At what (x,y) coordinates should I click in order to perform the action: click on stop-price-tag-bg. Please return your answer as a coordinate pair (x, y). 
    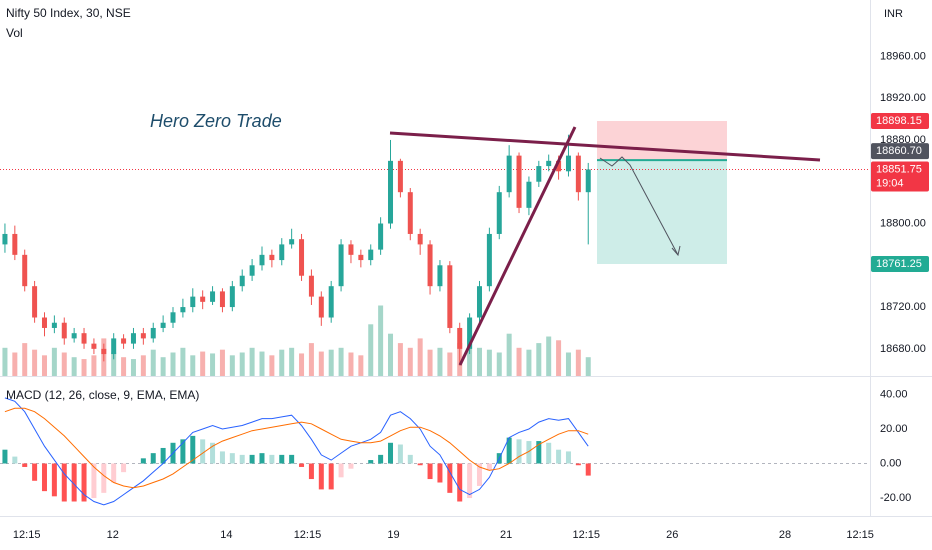
    Looking at the image, I should click on (900, 120).